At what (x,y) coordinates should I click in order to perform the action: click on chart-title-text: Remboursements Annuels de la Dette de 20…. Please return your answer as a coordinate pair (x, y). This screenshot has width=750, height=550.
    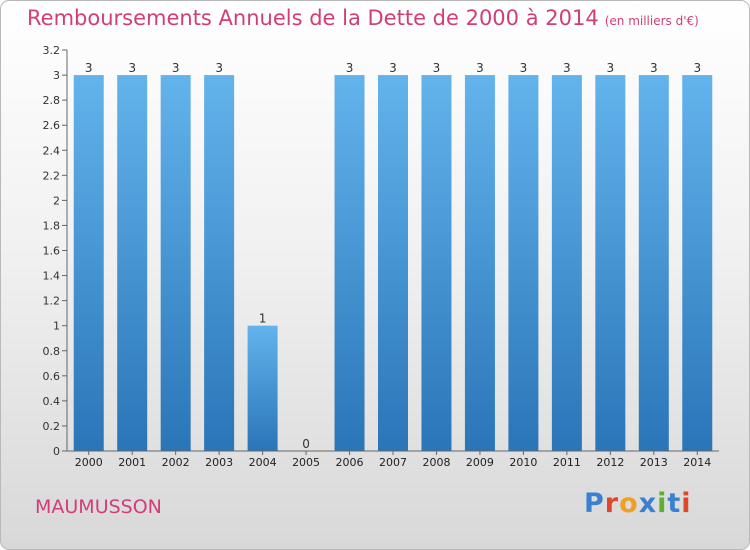
    Looking at the image, I should click on (313, 18).